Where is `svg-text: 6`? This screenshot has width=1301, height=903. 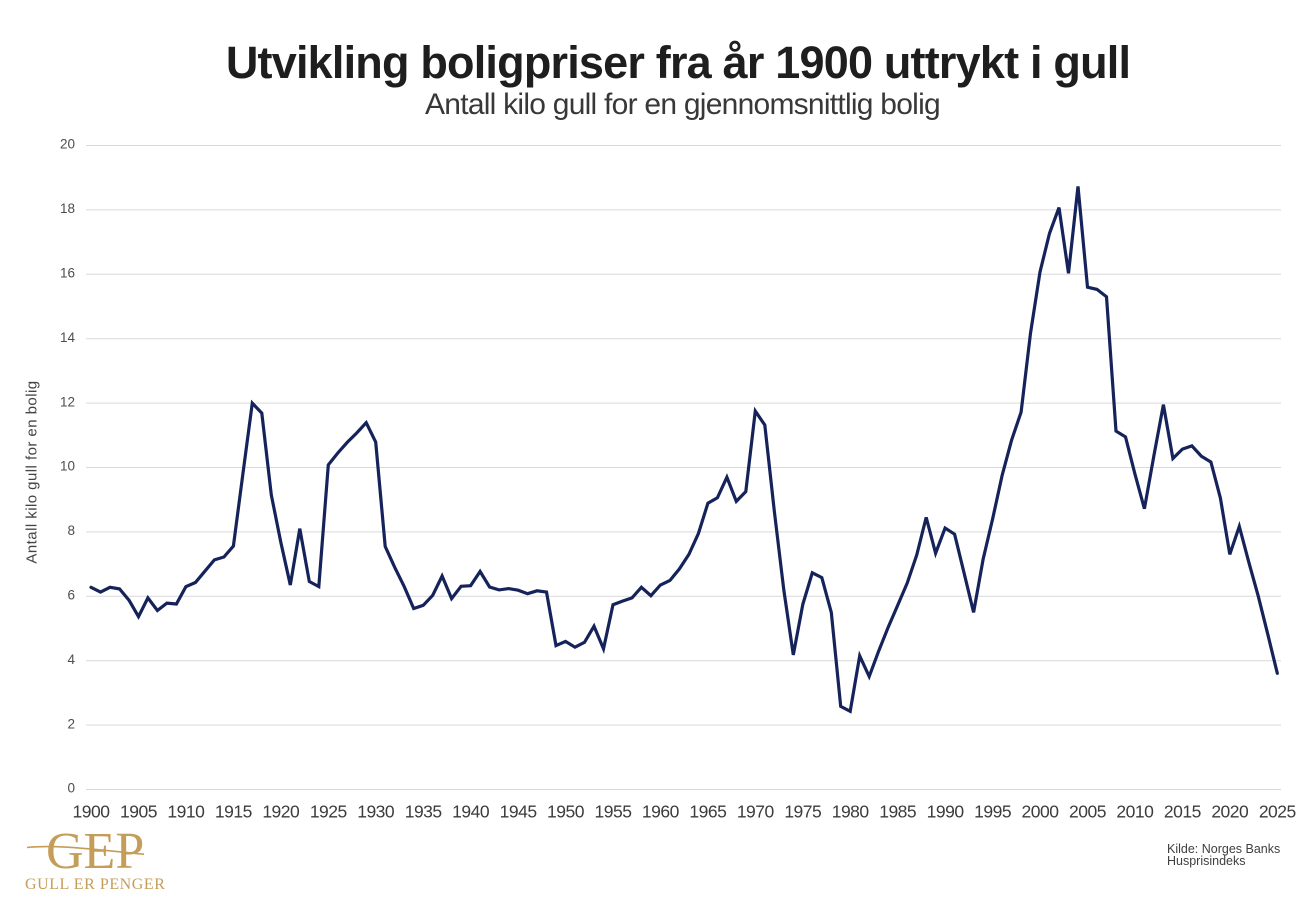 svg-text: 6 is located at coordinates (71, 595).